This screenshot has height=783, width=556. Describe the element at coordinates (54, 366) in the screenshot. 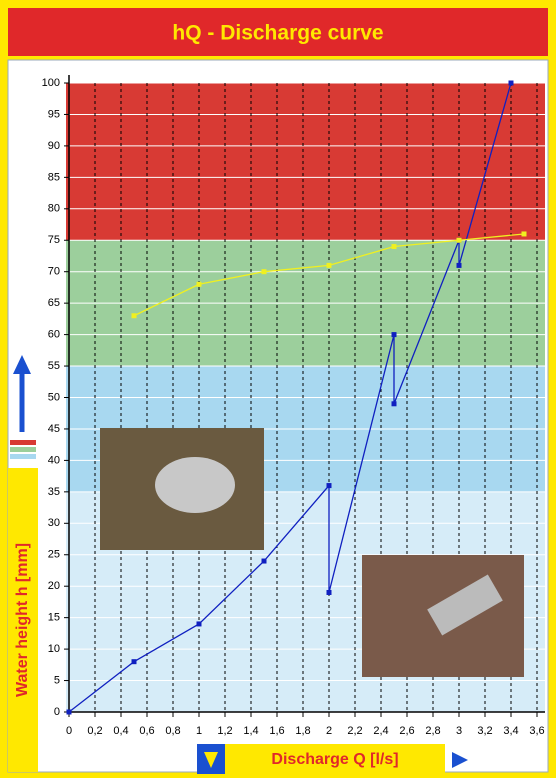

I see `y-tick-label: 55` at that location.